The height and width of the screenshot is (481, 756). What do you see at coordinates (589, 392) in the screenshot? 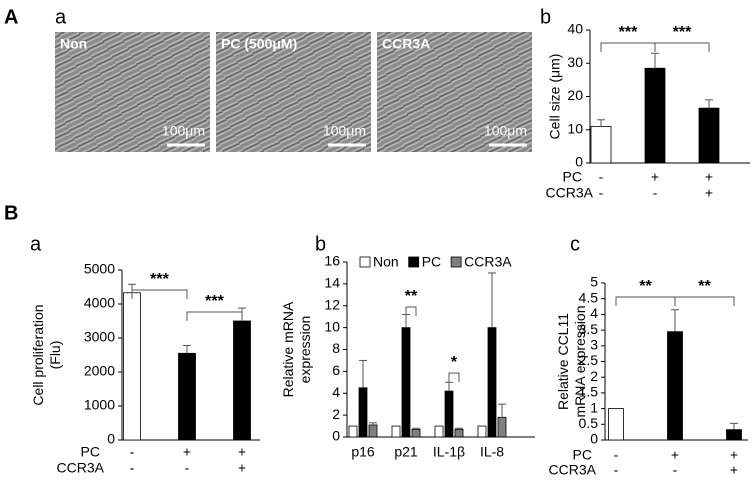
I see `y-tick-label: 1.5` at bounding box center [589, 392].